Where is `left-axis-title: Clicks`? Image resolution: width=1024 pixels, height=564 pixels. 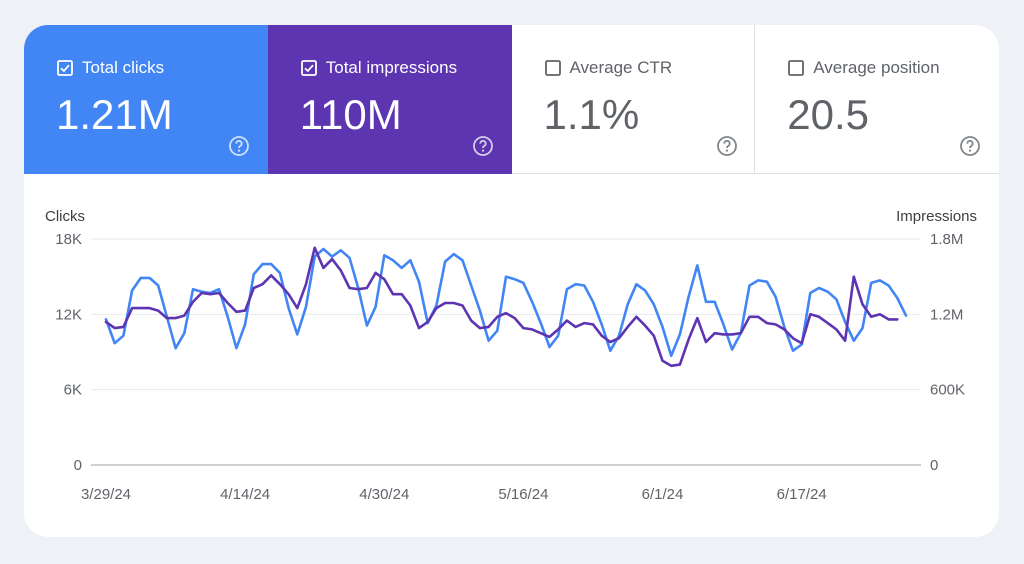 left-axis-title: Clicks is located at coordinates (65, 216).